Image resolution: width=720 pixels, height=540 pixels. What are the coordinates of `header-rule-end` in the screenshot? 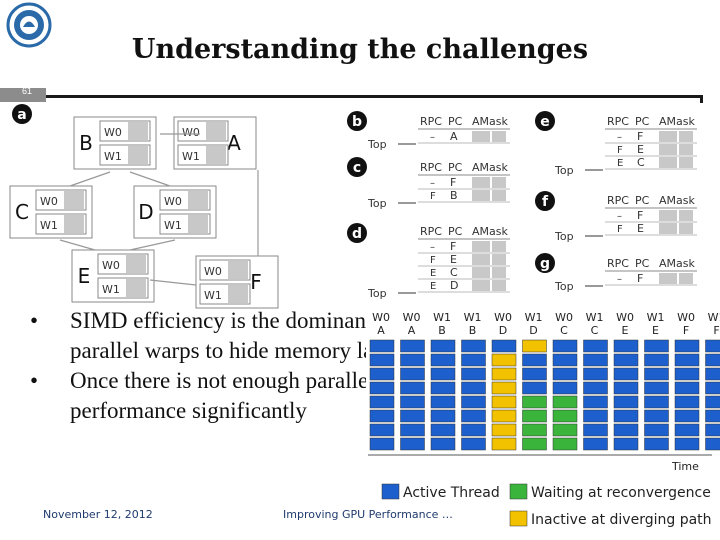 It's located at (701, 99).